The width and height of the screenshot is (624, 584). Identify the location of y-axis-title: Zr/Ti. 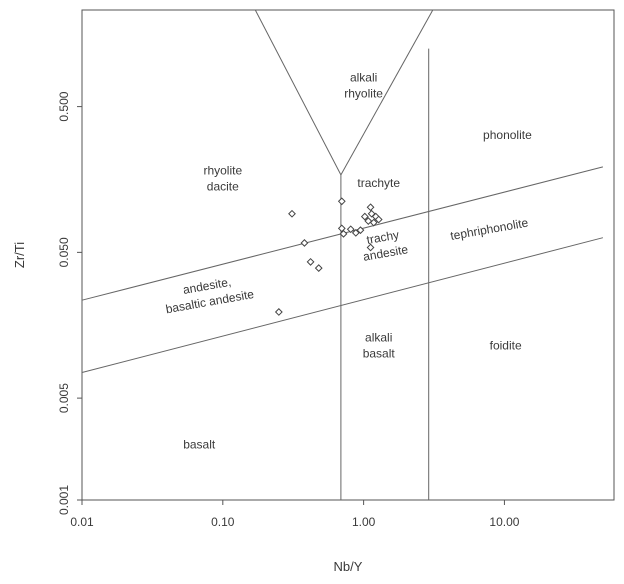
(19, 255).